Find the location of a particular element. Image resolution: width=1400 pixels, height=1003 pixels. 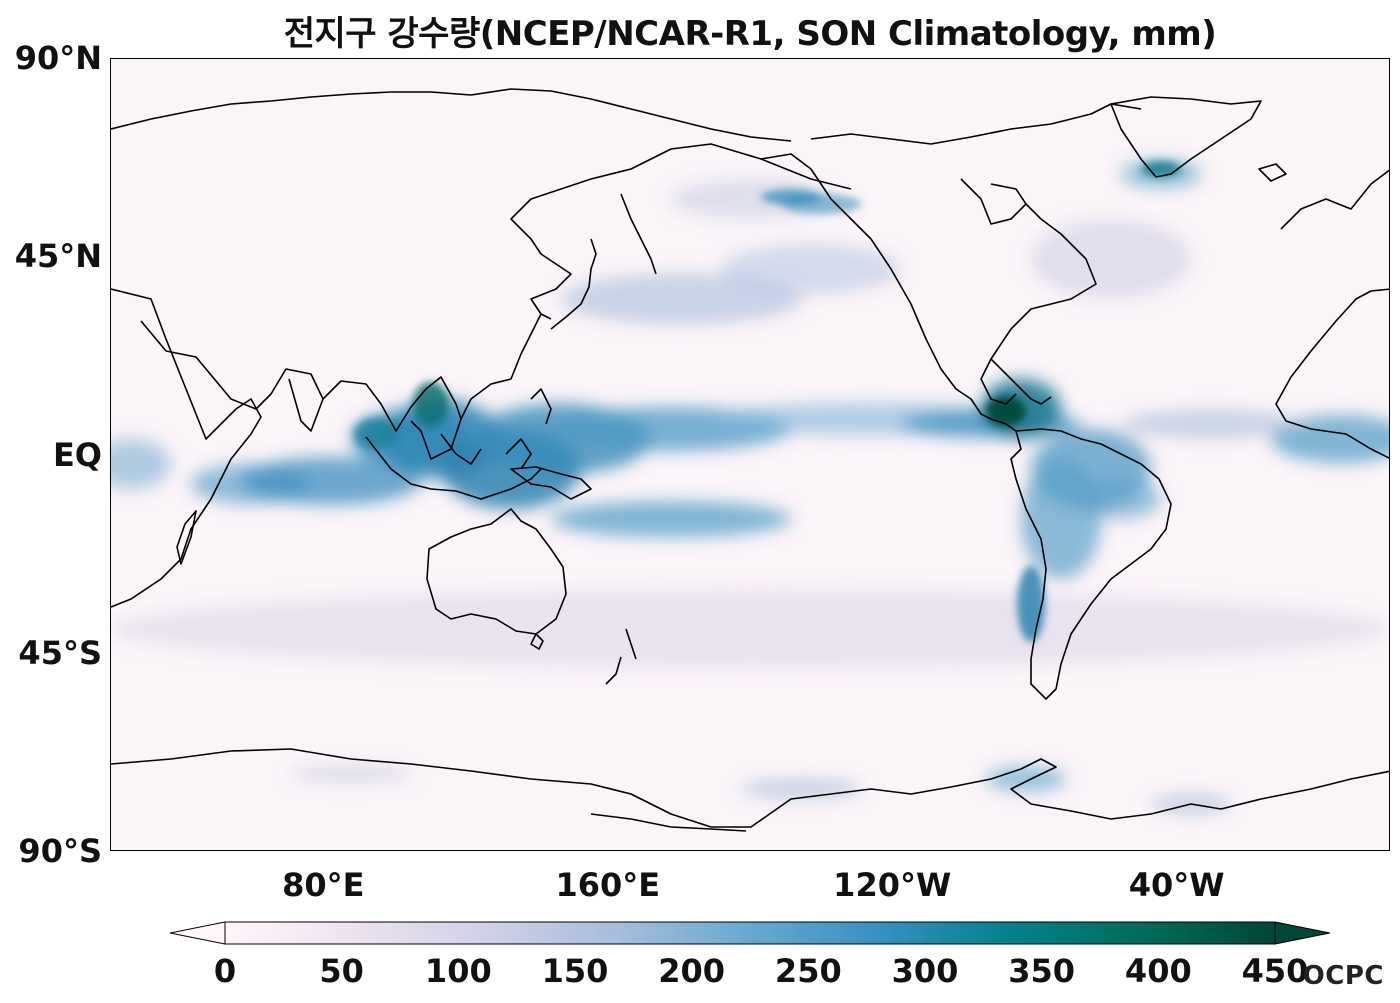

y-tick-label: 90°S is located at coordinates (60, 851).